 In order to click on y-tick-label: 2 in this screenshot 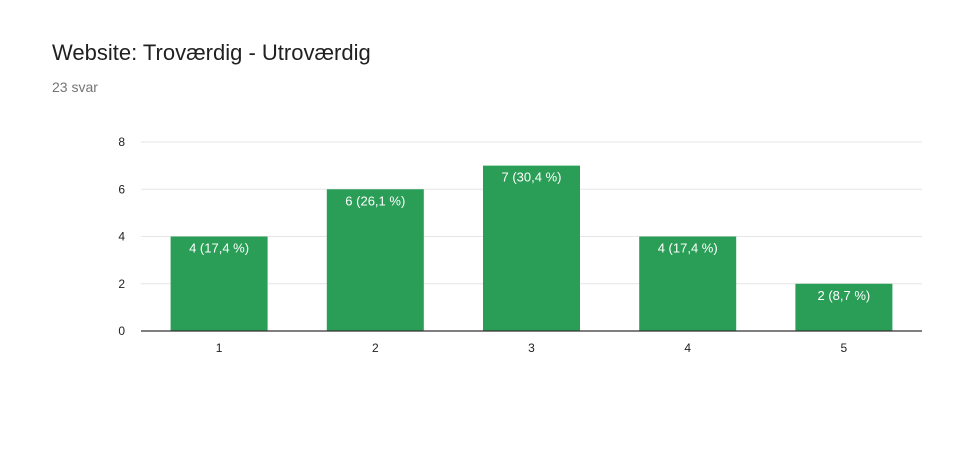, I will do `click(121, 284)`.